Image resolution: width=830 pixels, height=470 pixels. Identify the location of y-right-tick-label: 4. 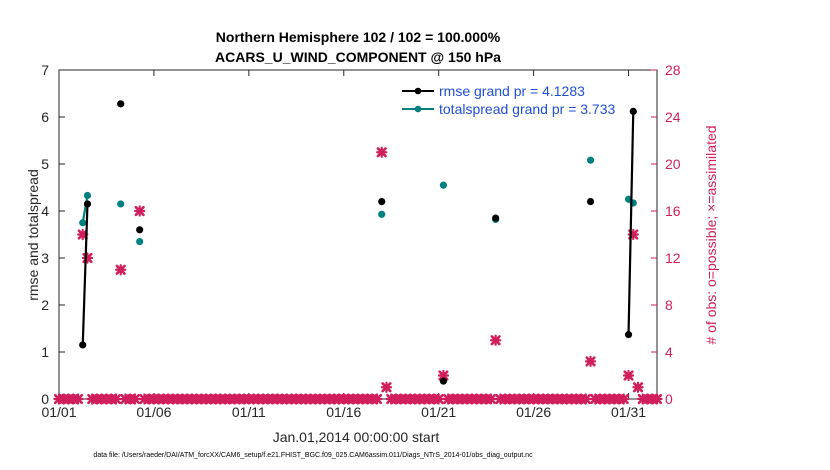
(669, 352).